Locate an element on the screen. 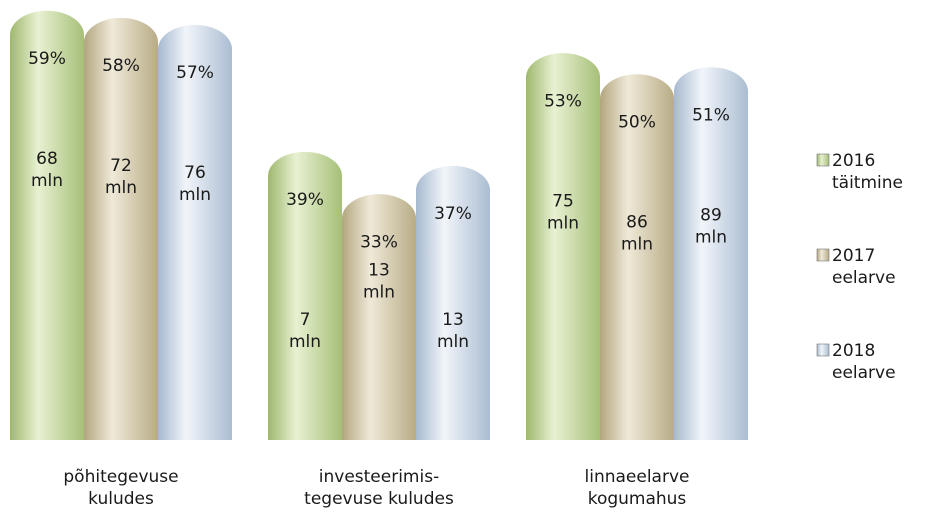  bar-percent-label-0-1: 58% is located at coordinates (121, 66).